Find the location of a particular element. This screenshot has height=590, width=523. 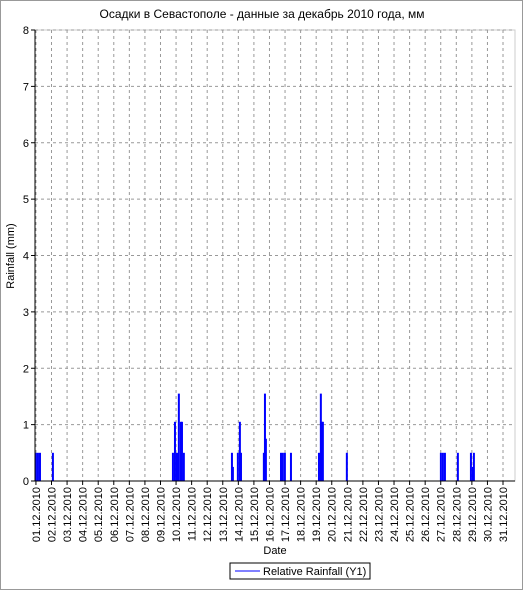

y-tick-label: 7 is located at coordinates (26, 87).